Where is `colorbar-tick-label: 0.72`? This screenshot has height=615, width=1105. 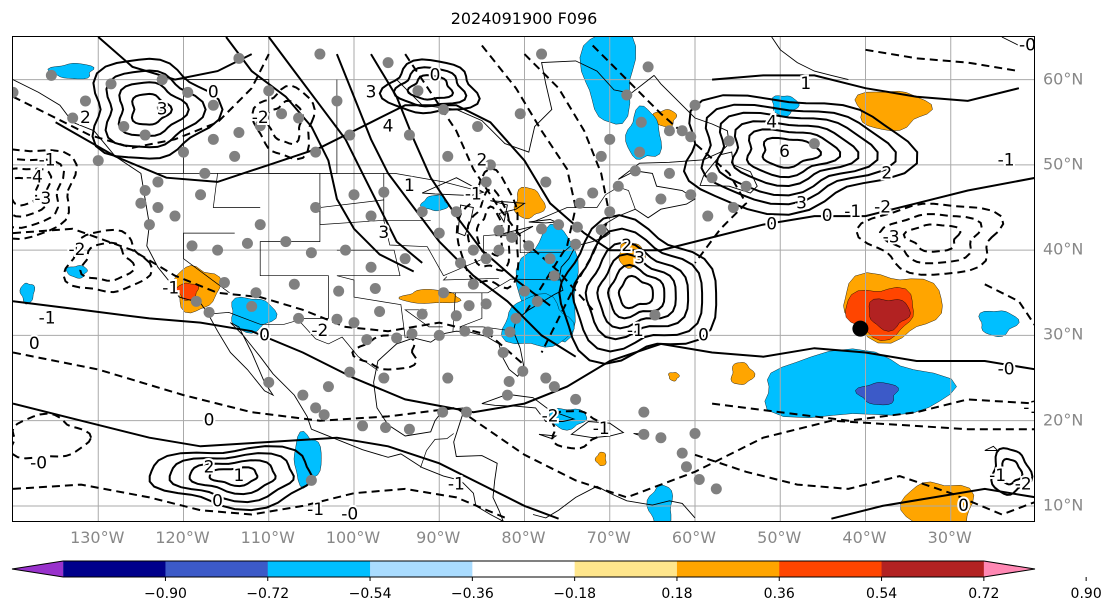
colorbar-tick-label: 0.72 is located at coordinates (984, 594).